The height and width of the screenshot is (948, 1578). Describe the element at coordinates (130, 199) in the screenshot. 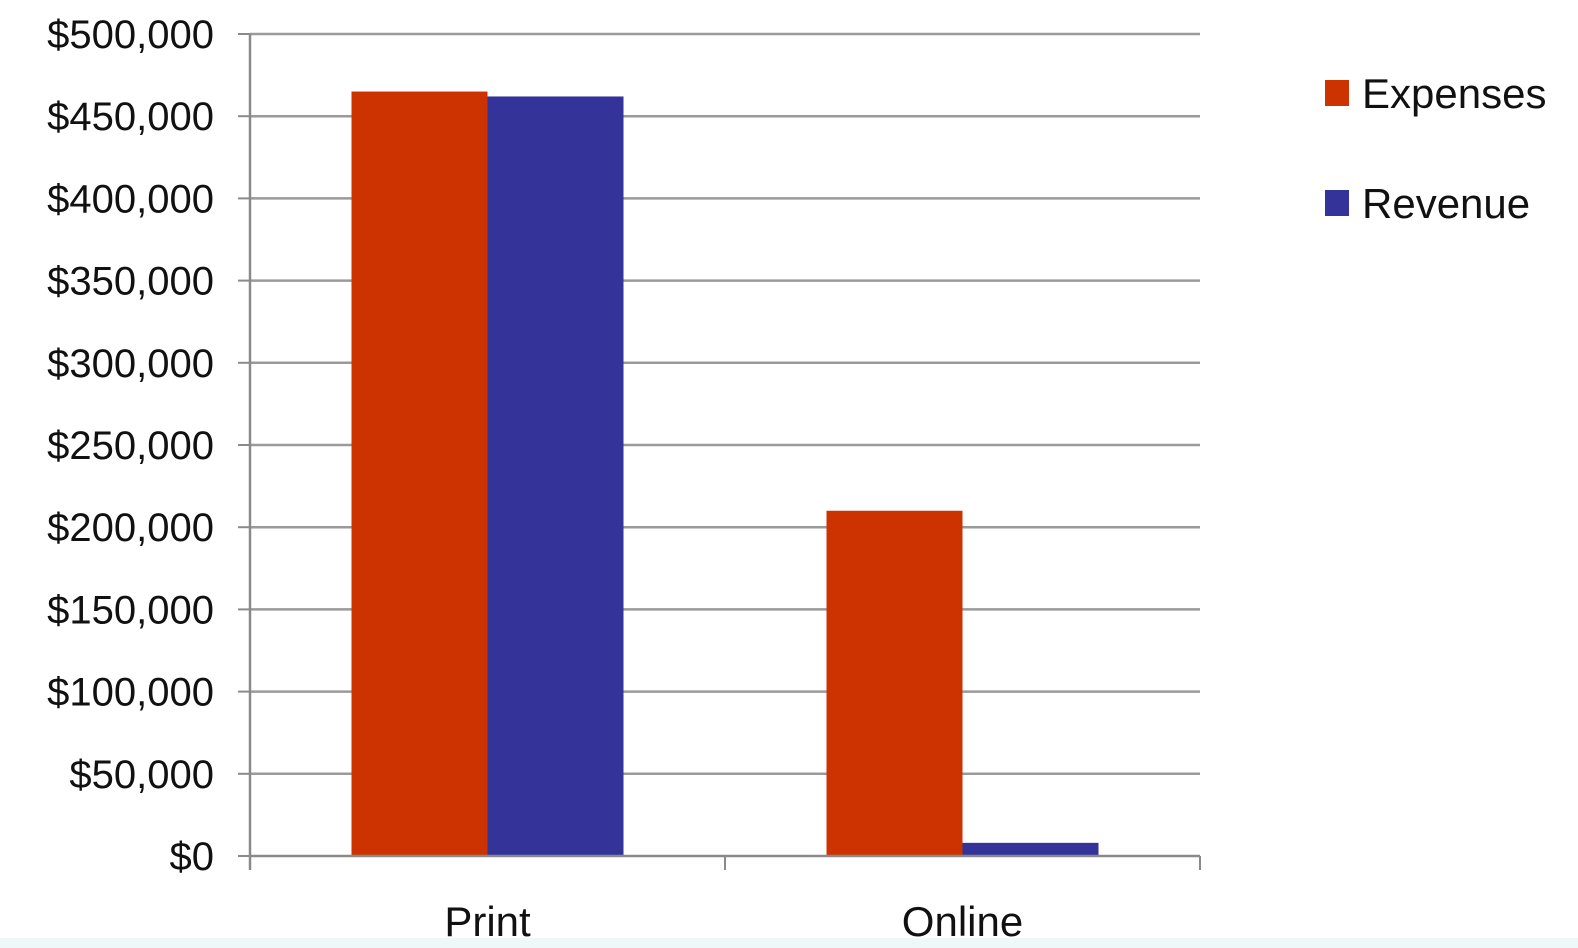

I see `y-tick-label: $400,000` at that location.